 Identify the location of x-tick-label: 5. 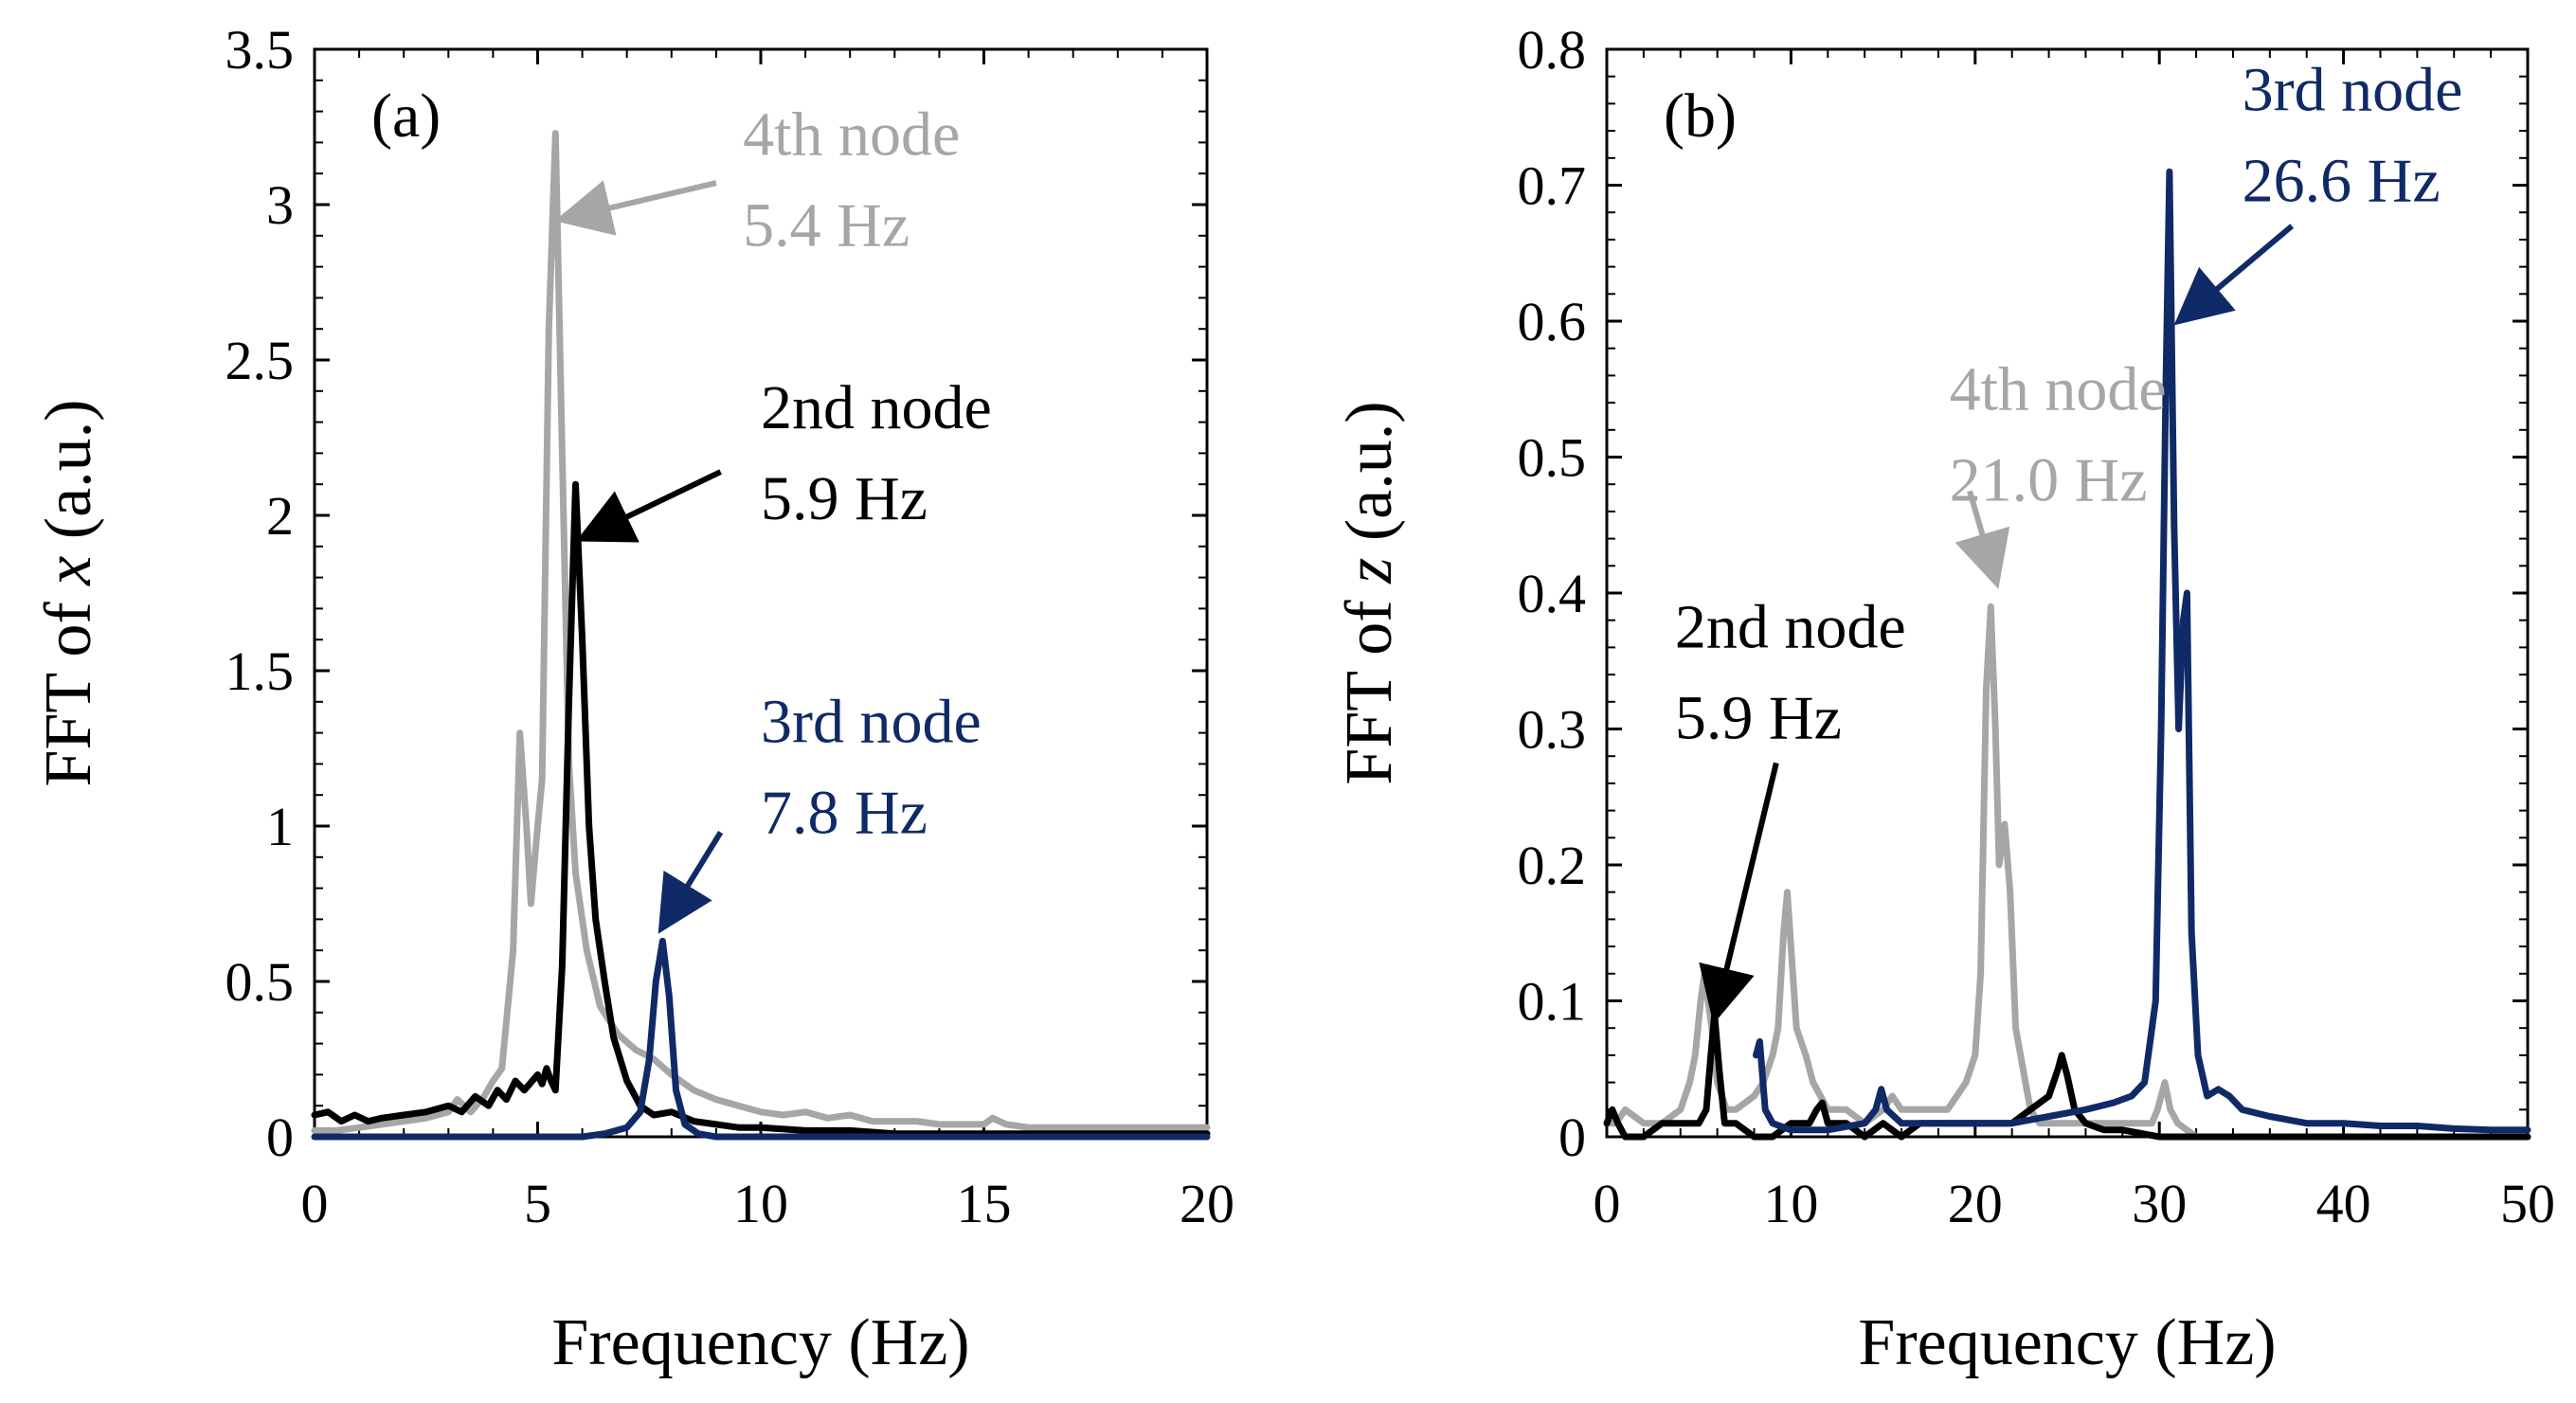
(537, 1203).